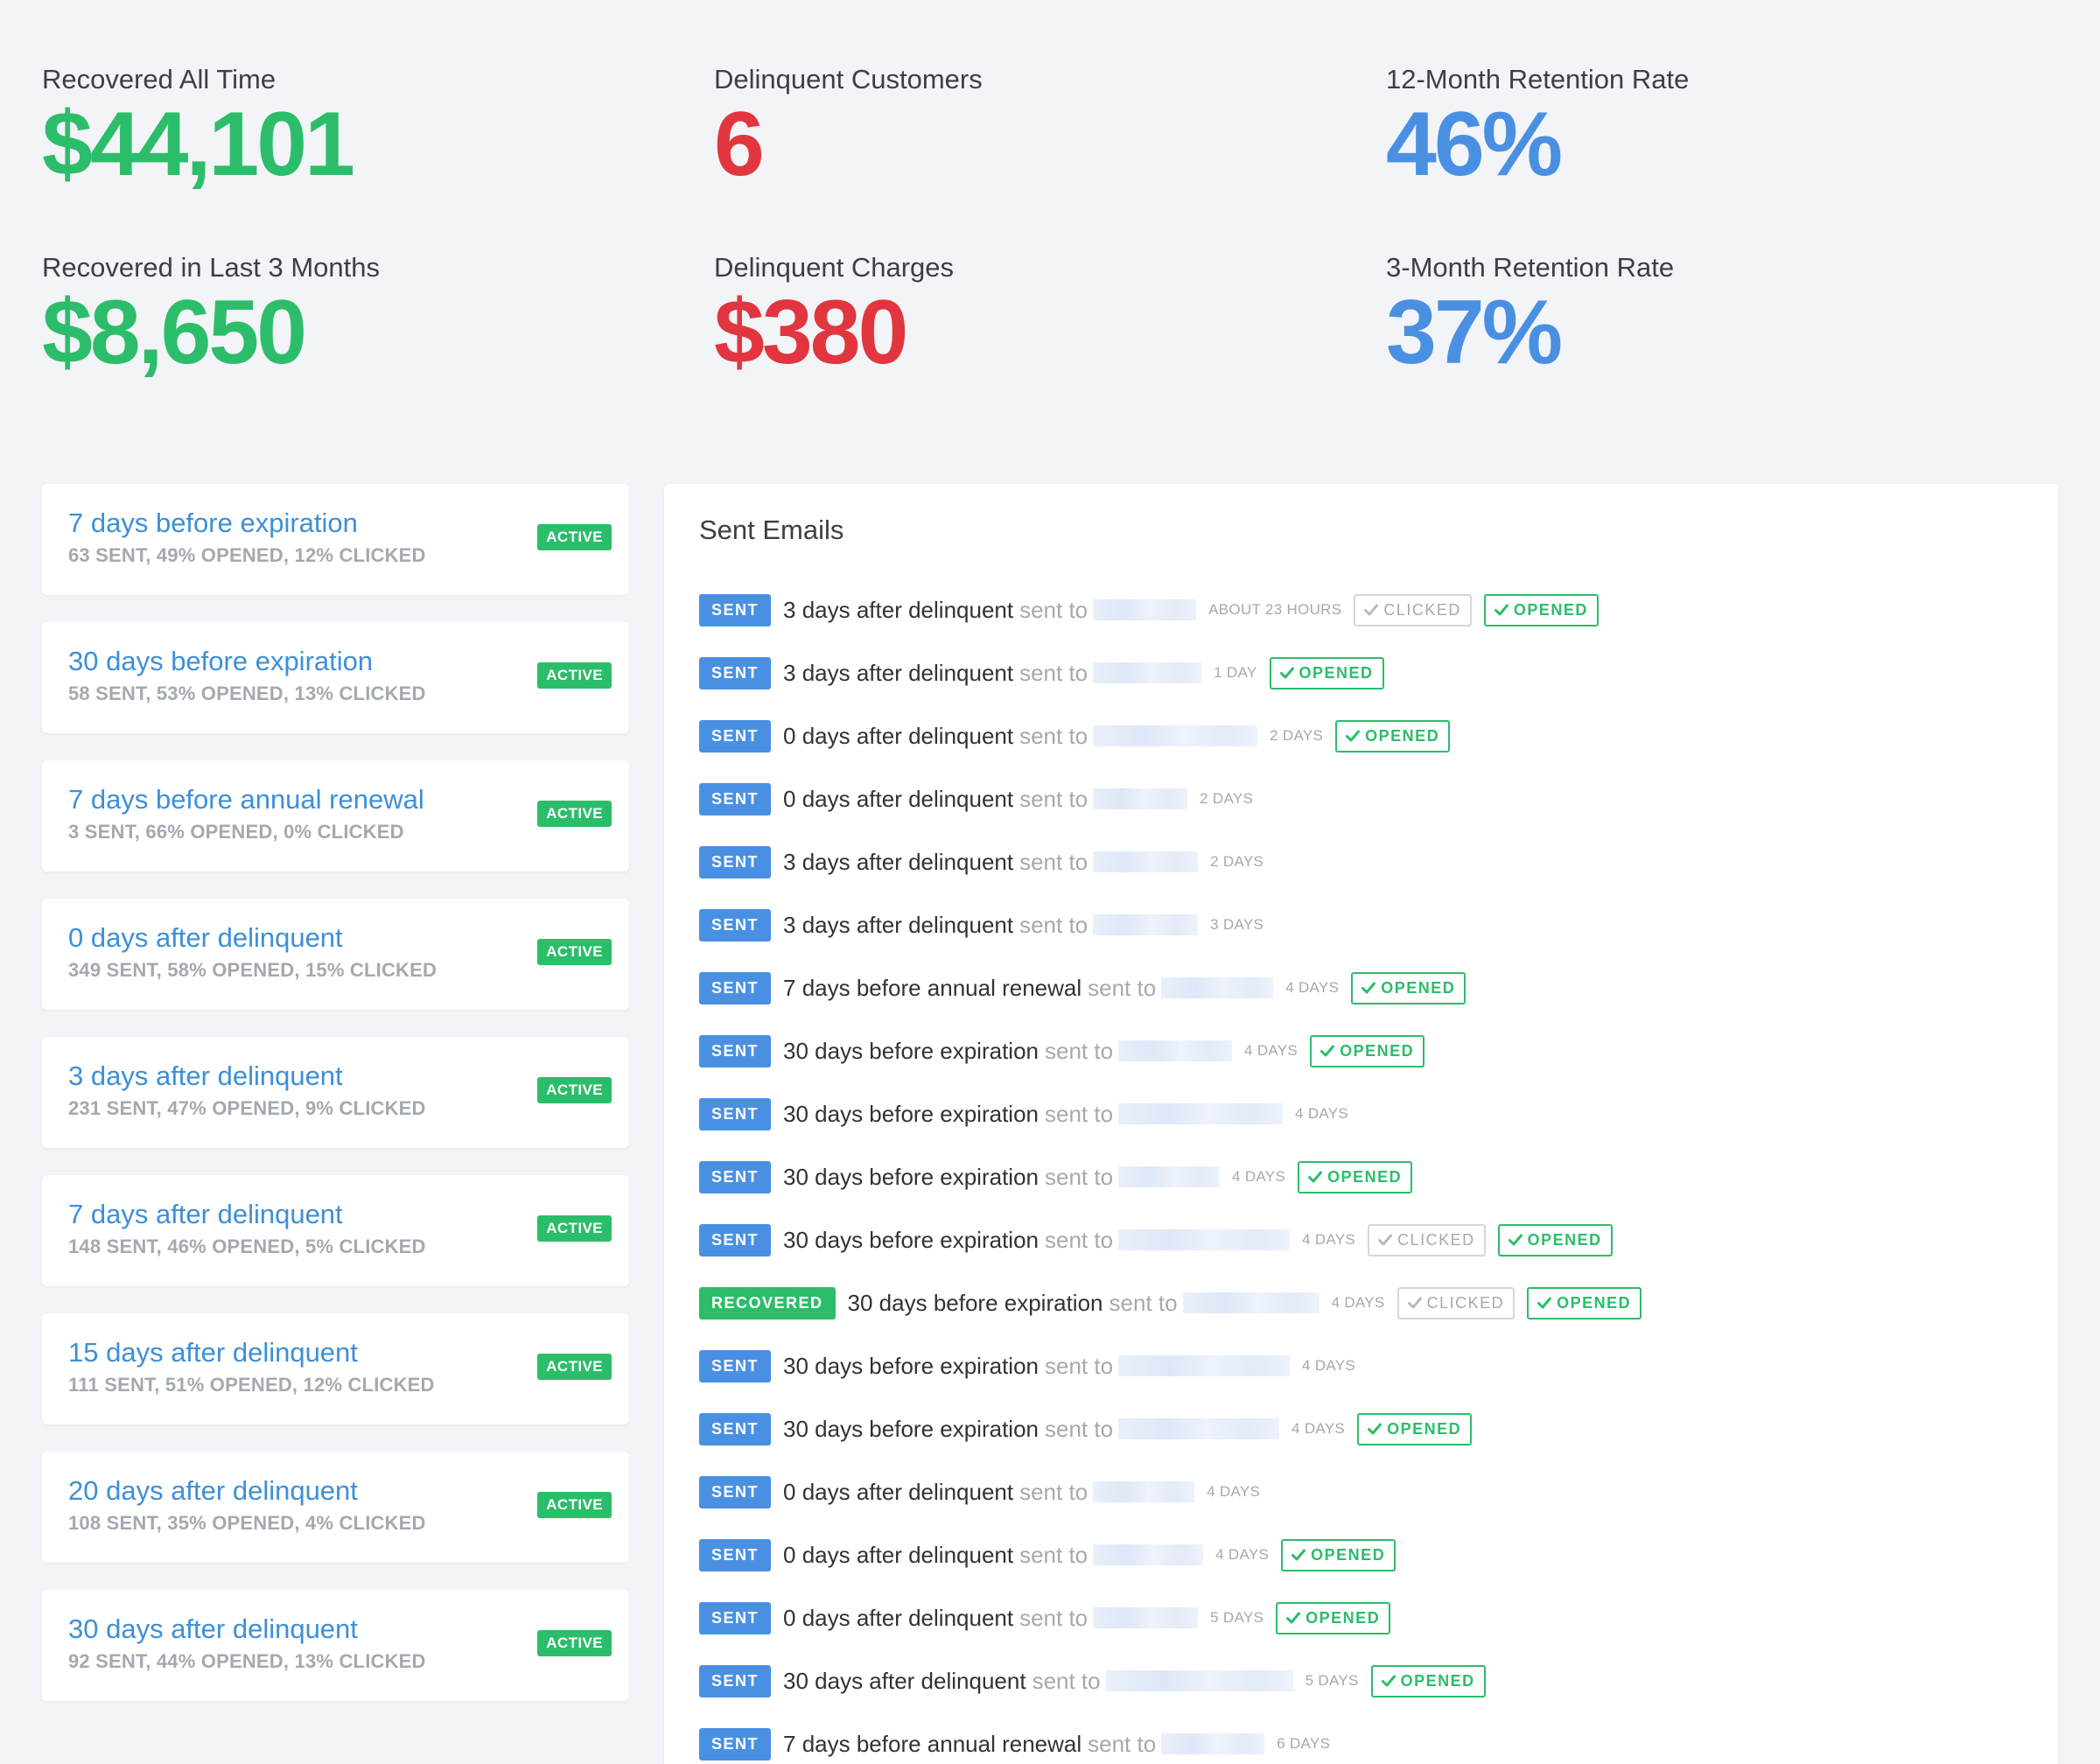  What do you see at coordinates (1355, 1491) in the screenshot?
I see `email-row: SENT 0 days after delinquent sent to 4 DAYS` at bounding box center [1355, 1491].